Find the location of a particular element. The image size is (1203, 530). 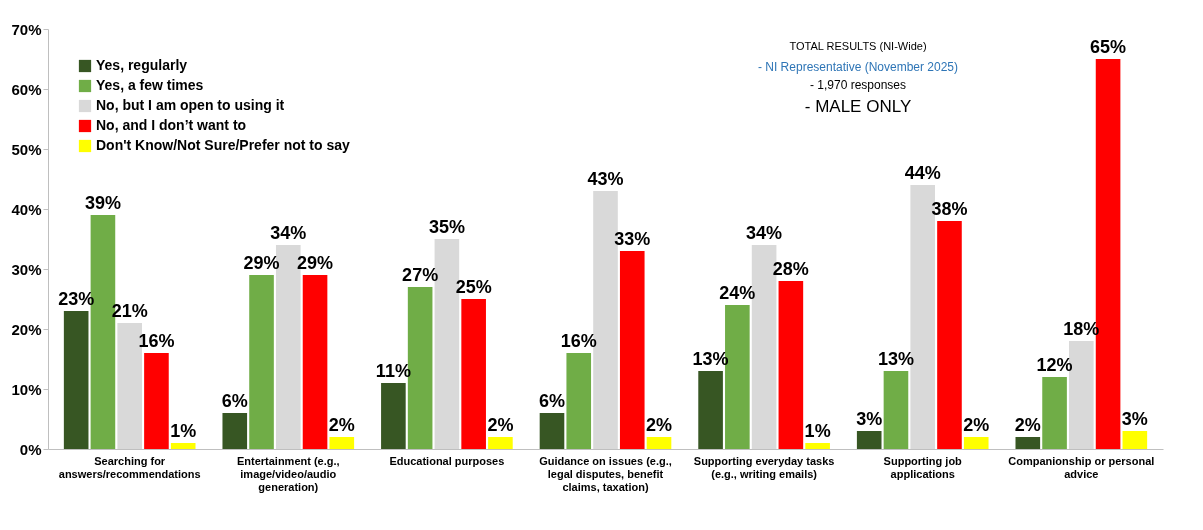

annotation: - NI Representative (November 2025) is located at coordinates (858, 67).